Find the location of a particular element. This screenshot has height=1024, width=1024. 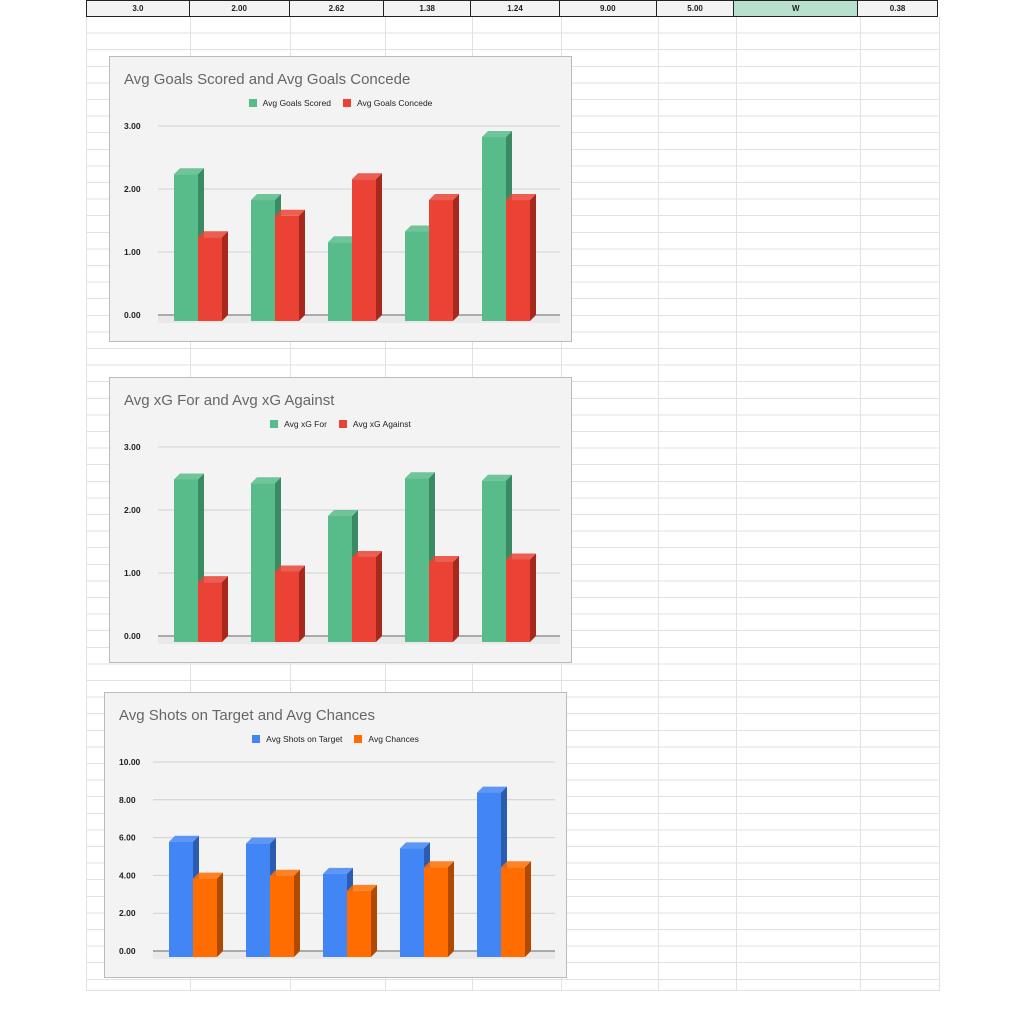

cell: 0.38 is located at coordinates (897, 8).